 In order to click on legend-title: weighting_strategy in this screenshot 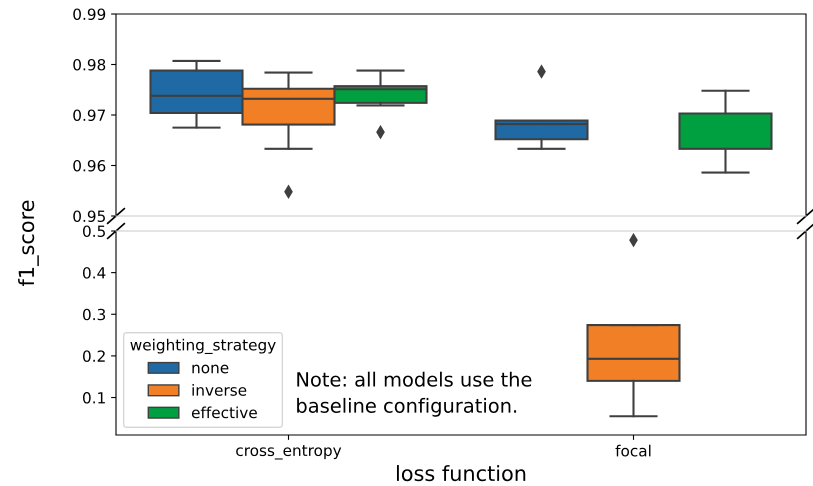, I will do `click(203, 346)`.